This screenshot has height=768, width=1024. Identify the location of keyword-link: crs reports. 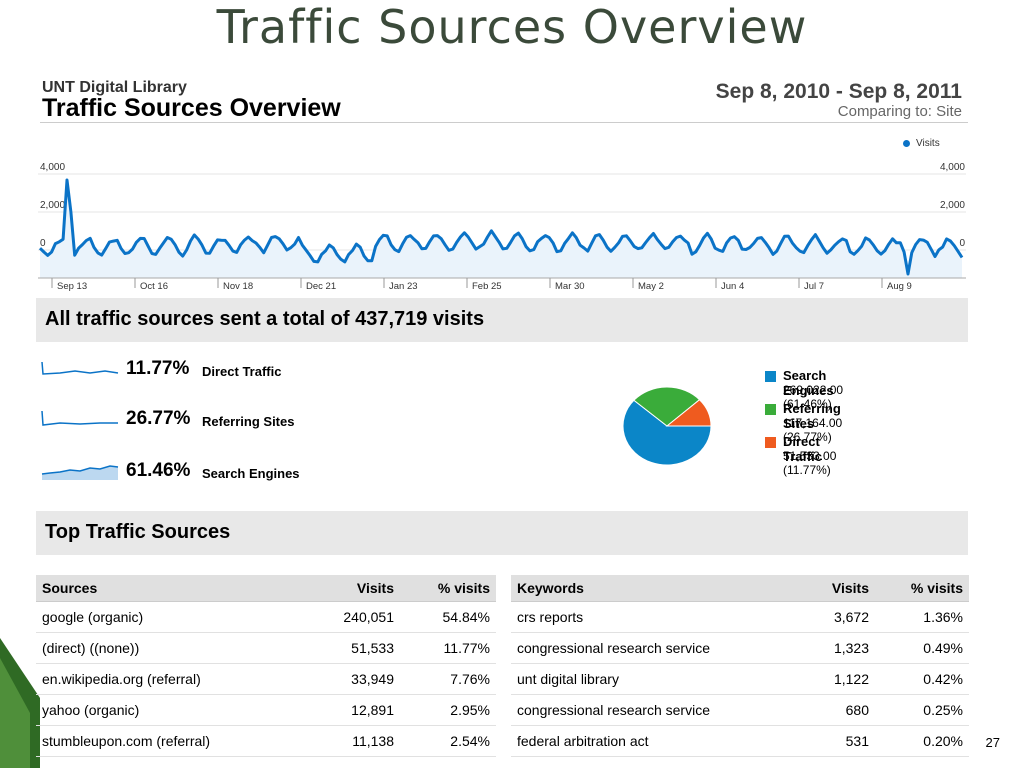
(652, 617).